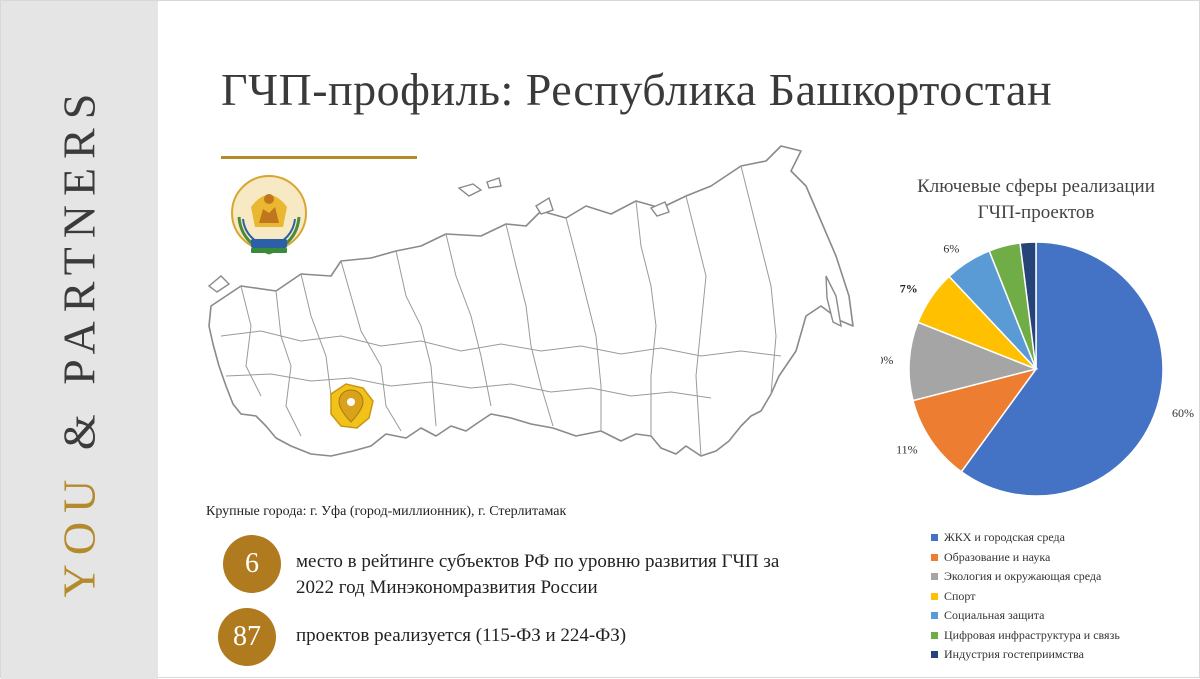  I want to click on brand-you: YOU, so click(79, 534).